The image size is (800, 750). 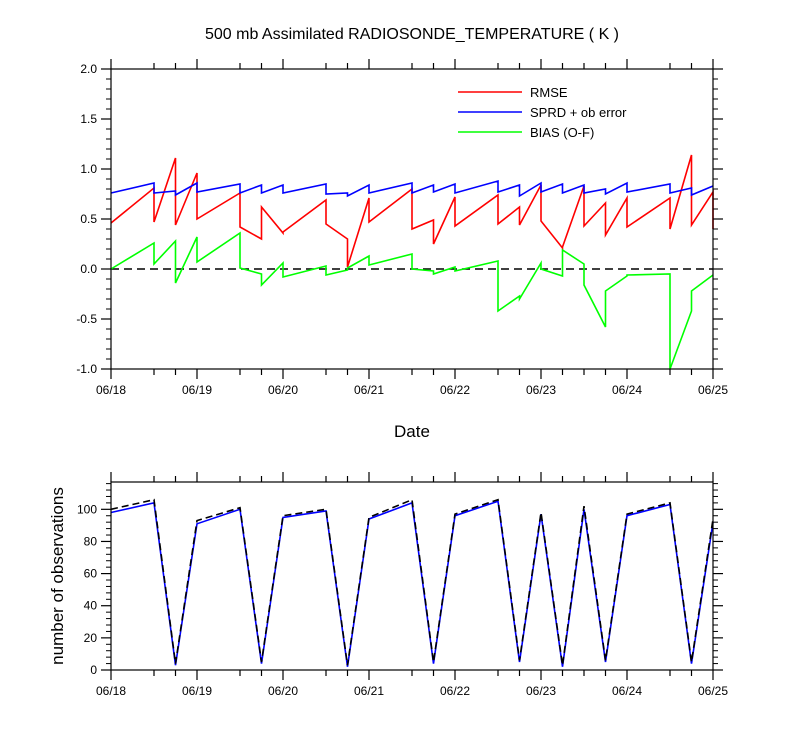 What do you see at coordinates (91, 541) in the screenshot?
I see `y-tick-label: 80` at bounding box center [91, 541].